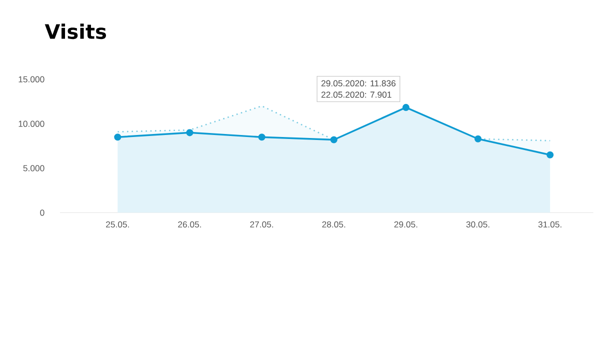  Describe the element at coordinates (31, 79) in the screenshot. I see `y-tick-label: 15.000` at that location.